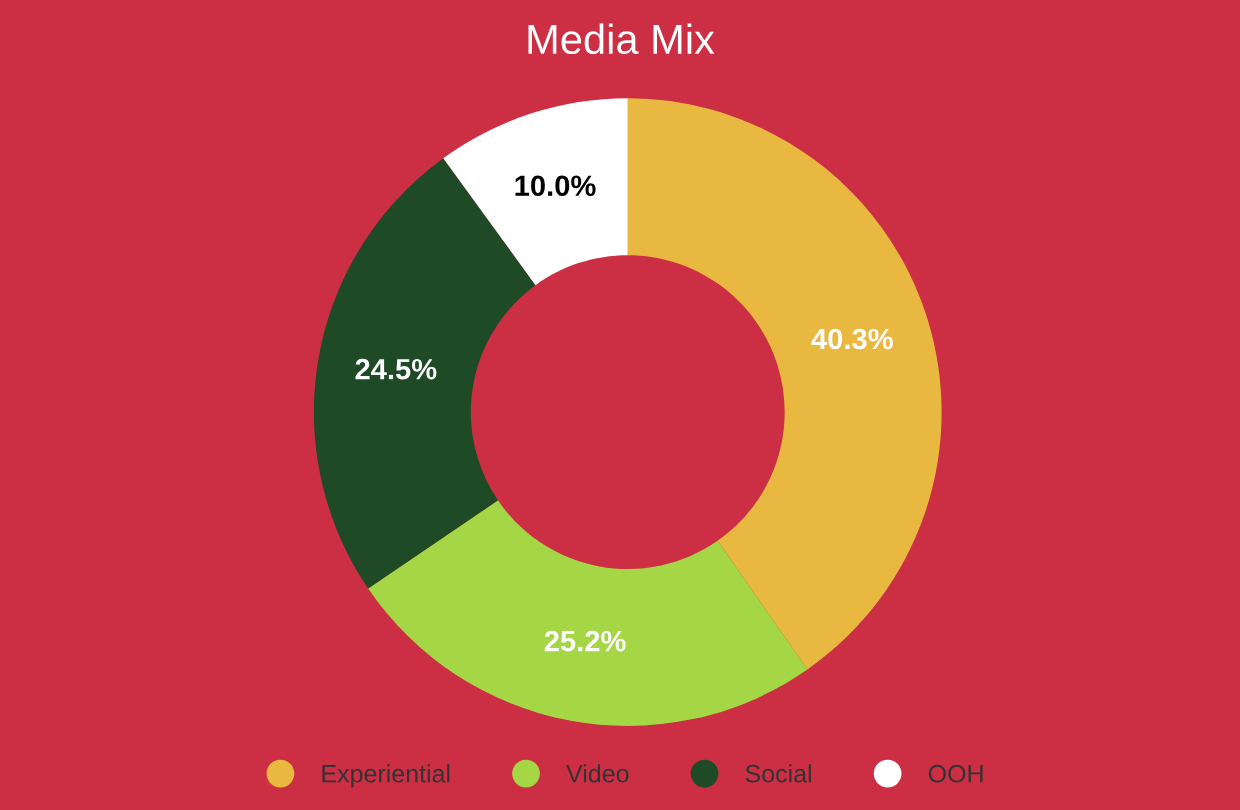 This screenshot has height=810, width=1240. Describe the element at coordinates (778, 773) in the screenshot. I see `legend-label: Social` at that location.